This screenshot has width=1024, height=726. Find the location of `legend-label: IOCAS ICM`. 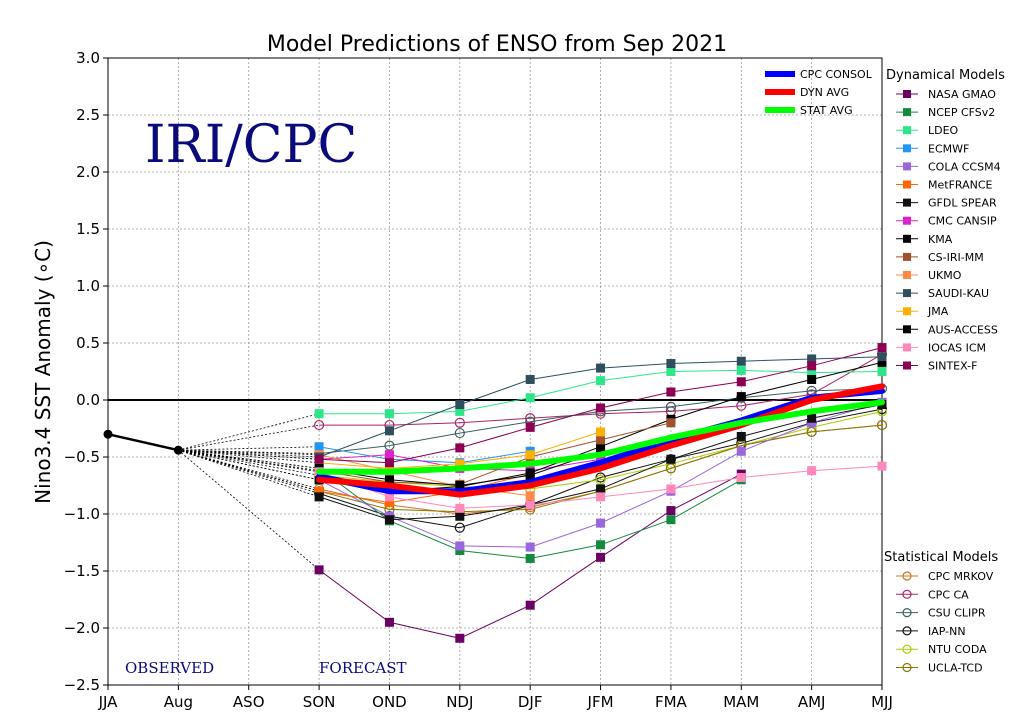

legend-label: IOCAS ICM is located at coordinates (957, 347).